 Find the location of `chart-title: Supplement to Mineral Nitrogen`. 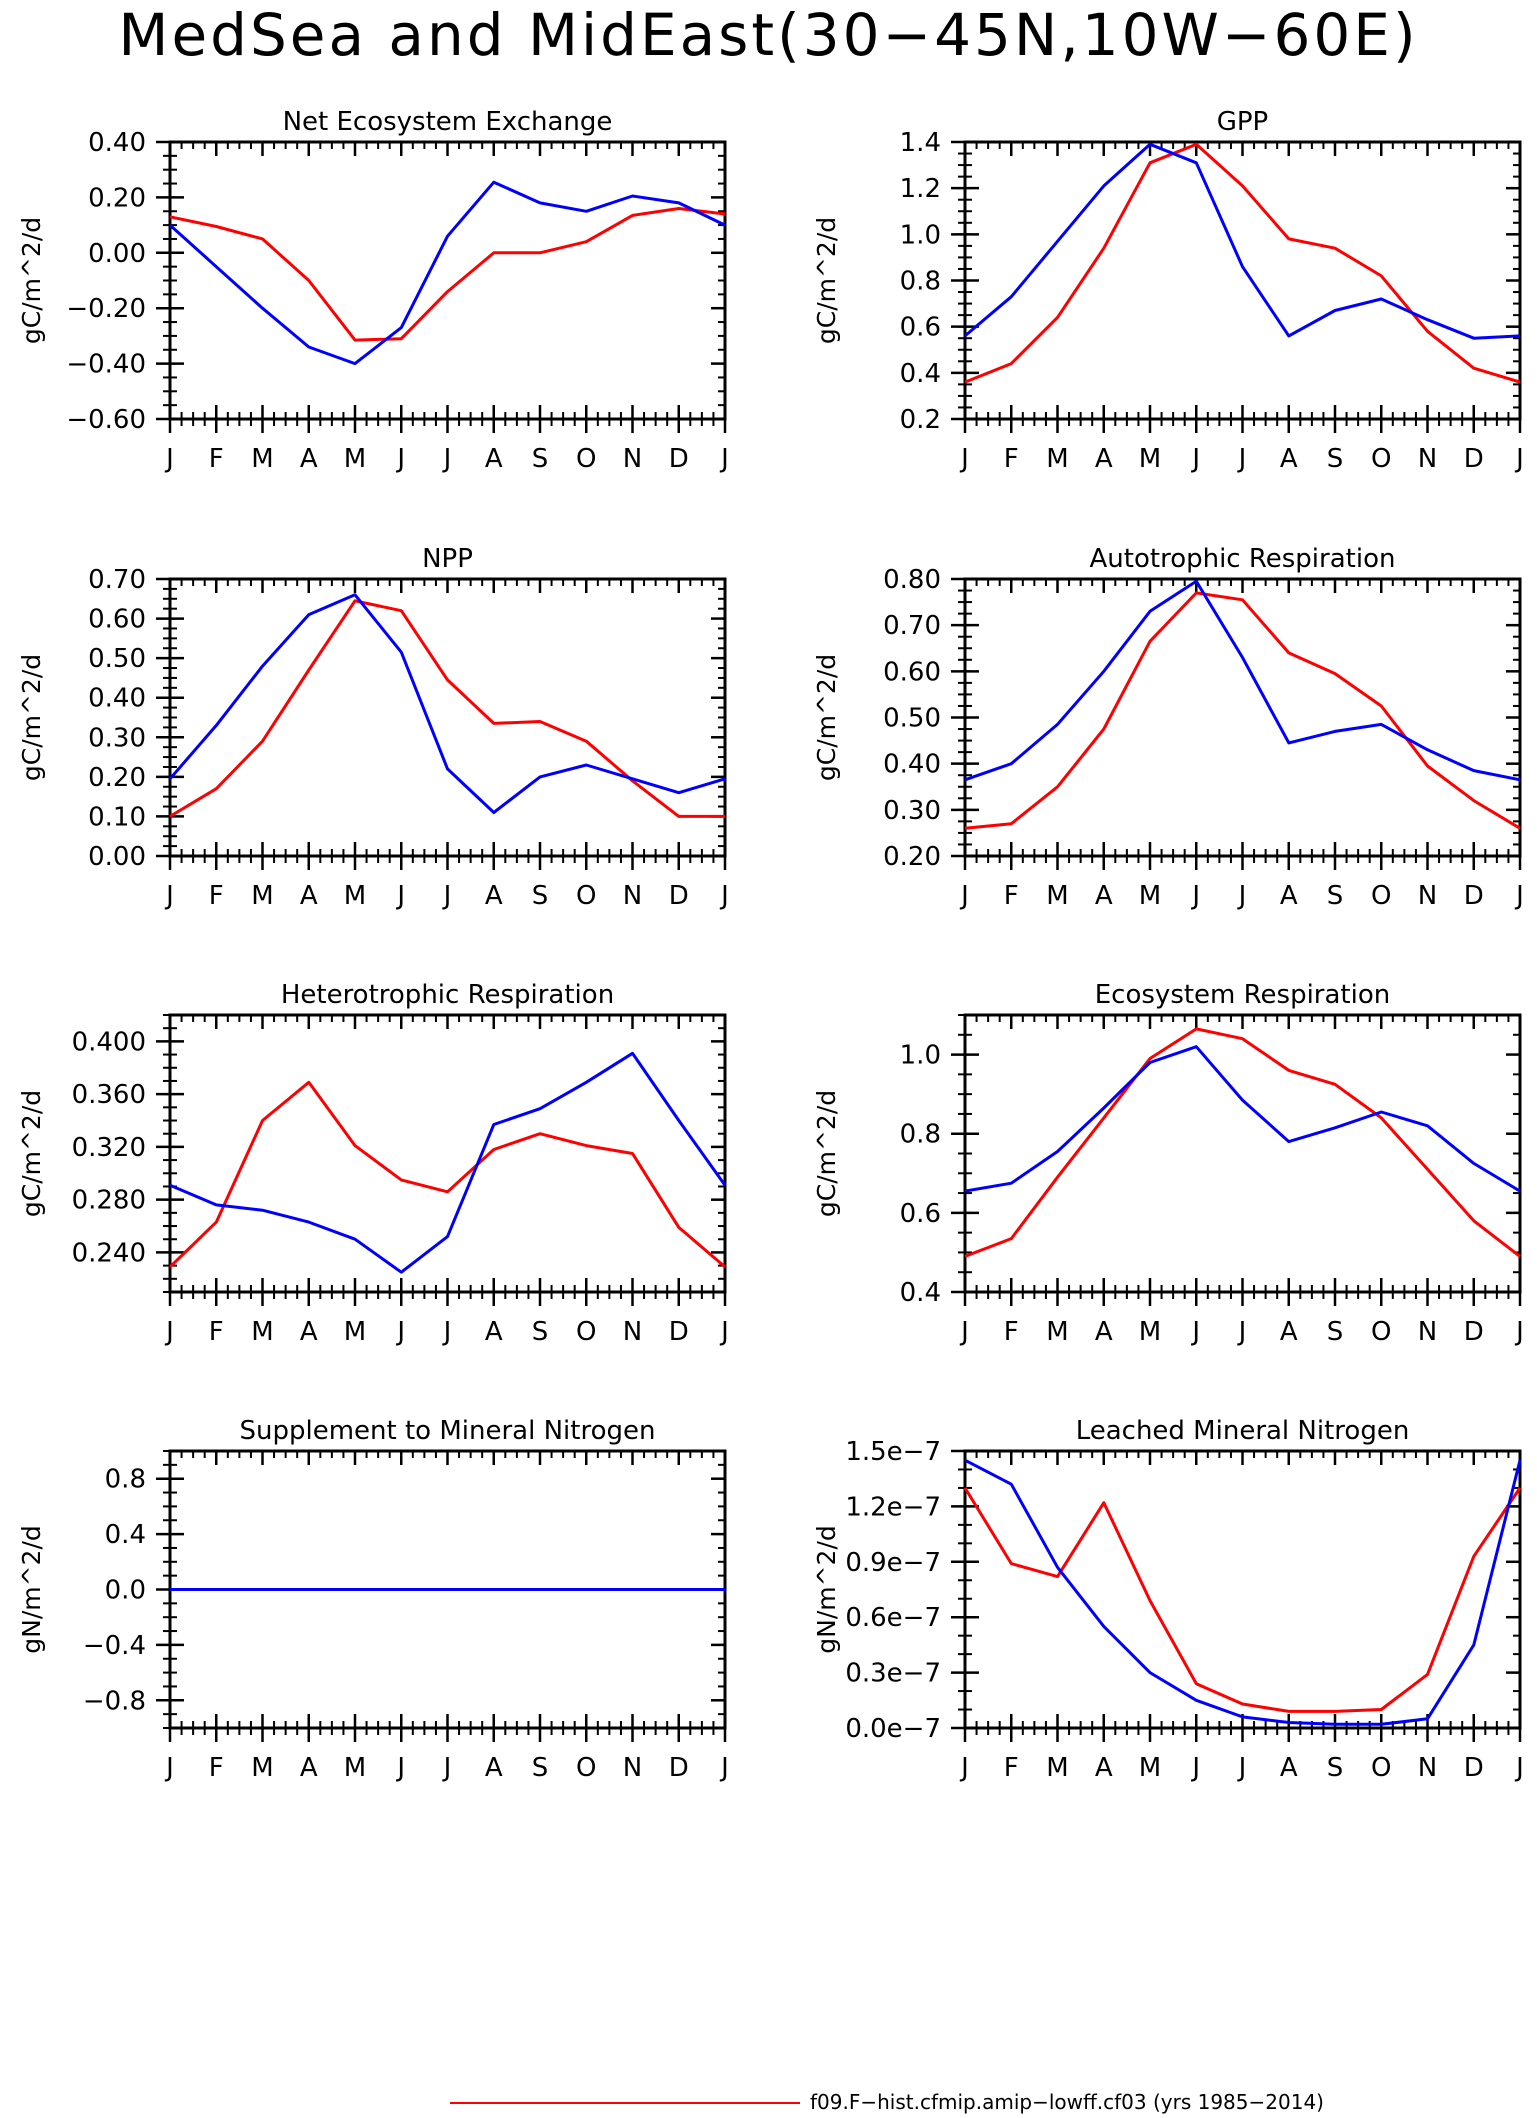

chart-title: Supplement to Mineral Nitrogen is located at coordinates (448, 1431).